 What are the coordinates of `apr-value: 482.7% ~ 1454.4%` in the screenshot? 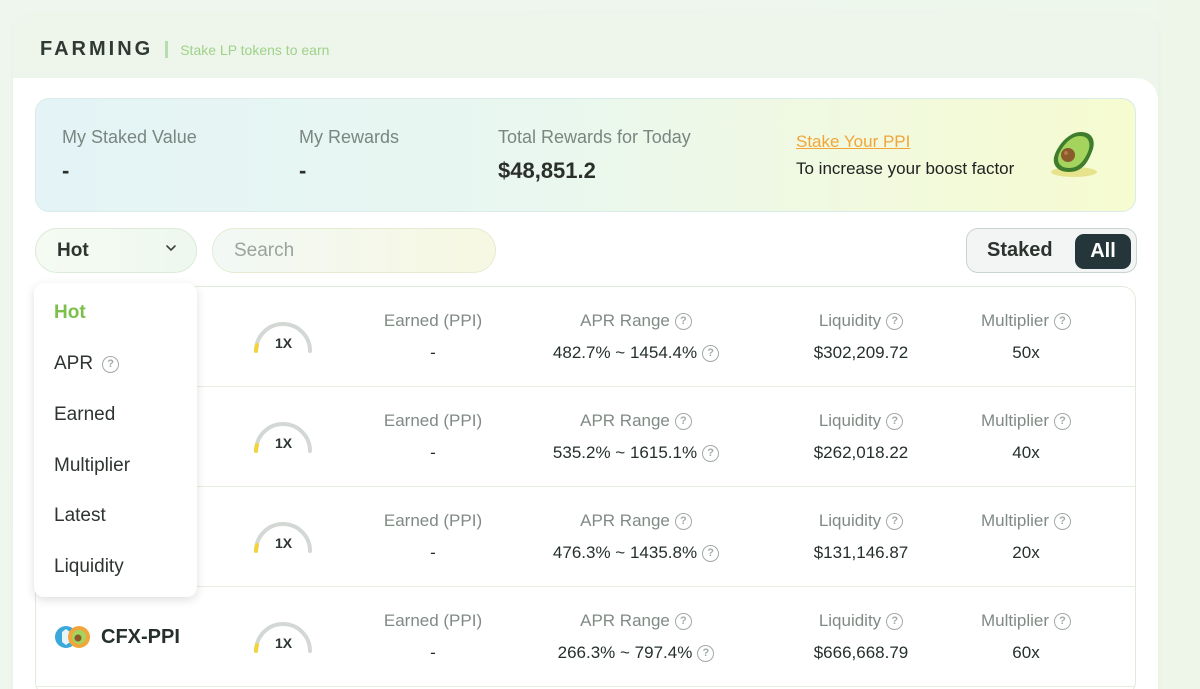 It's located at (625, 352).